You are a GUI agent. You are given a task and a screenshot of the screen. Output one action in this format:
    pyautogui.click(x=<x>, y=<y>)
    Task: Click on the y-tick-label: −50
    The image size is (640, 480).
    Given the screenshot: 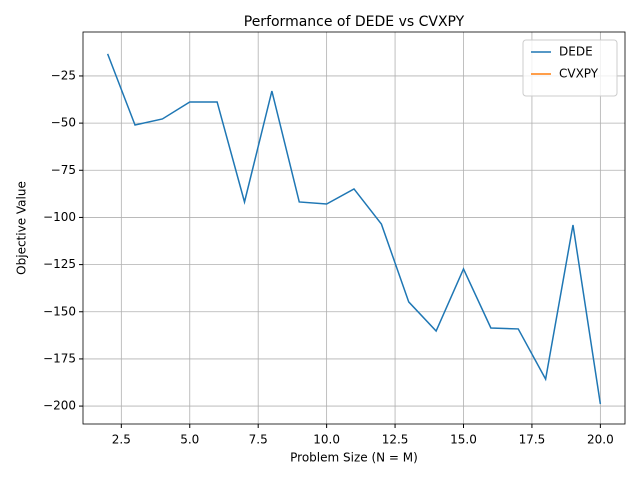 What is the action you would take?
    pyautogui.click(x=63, y=123)
    